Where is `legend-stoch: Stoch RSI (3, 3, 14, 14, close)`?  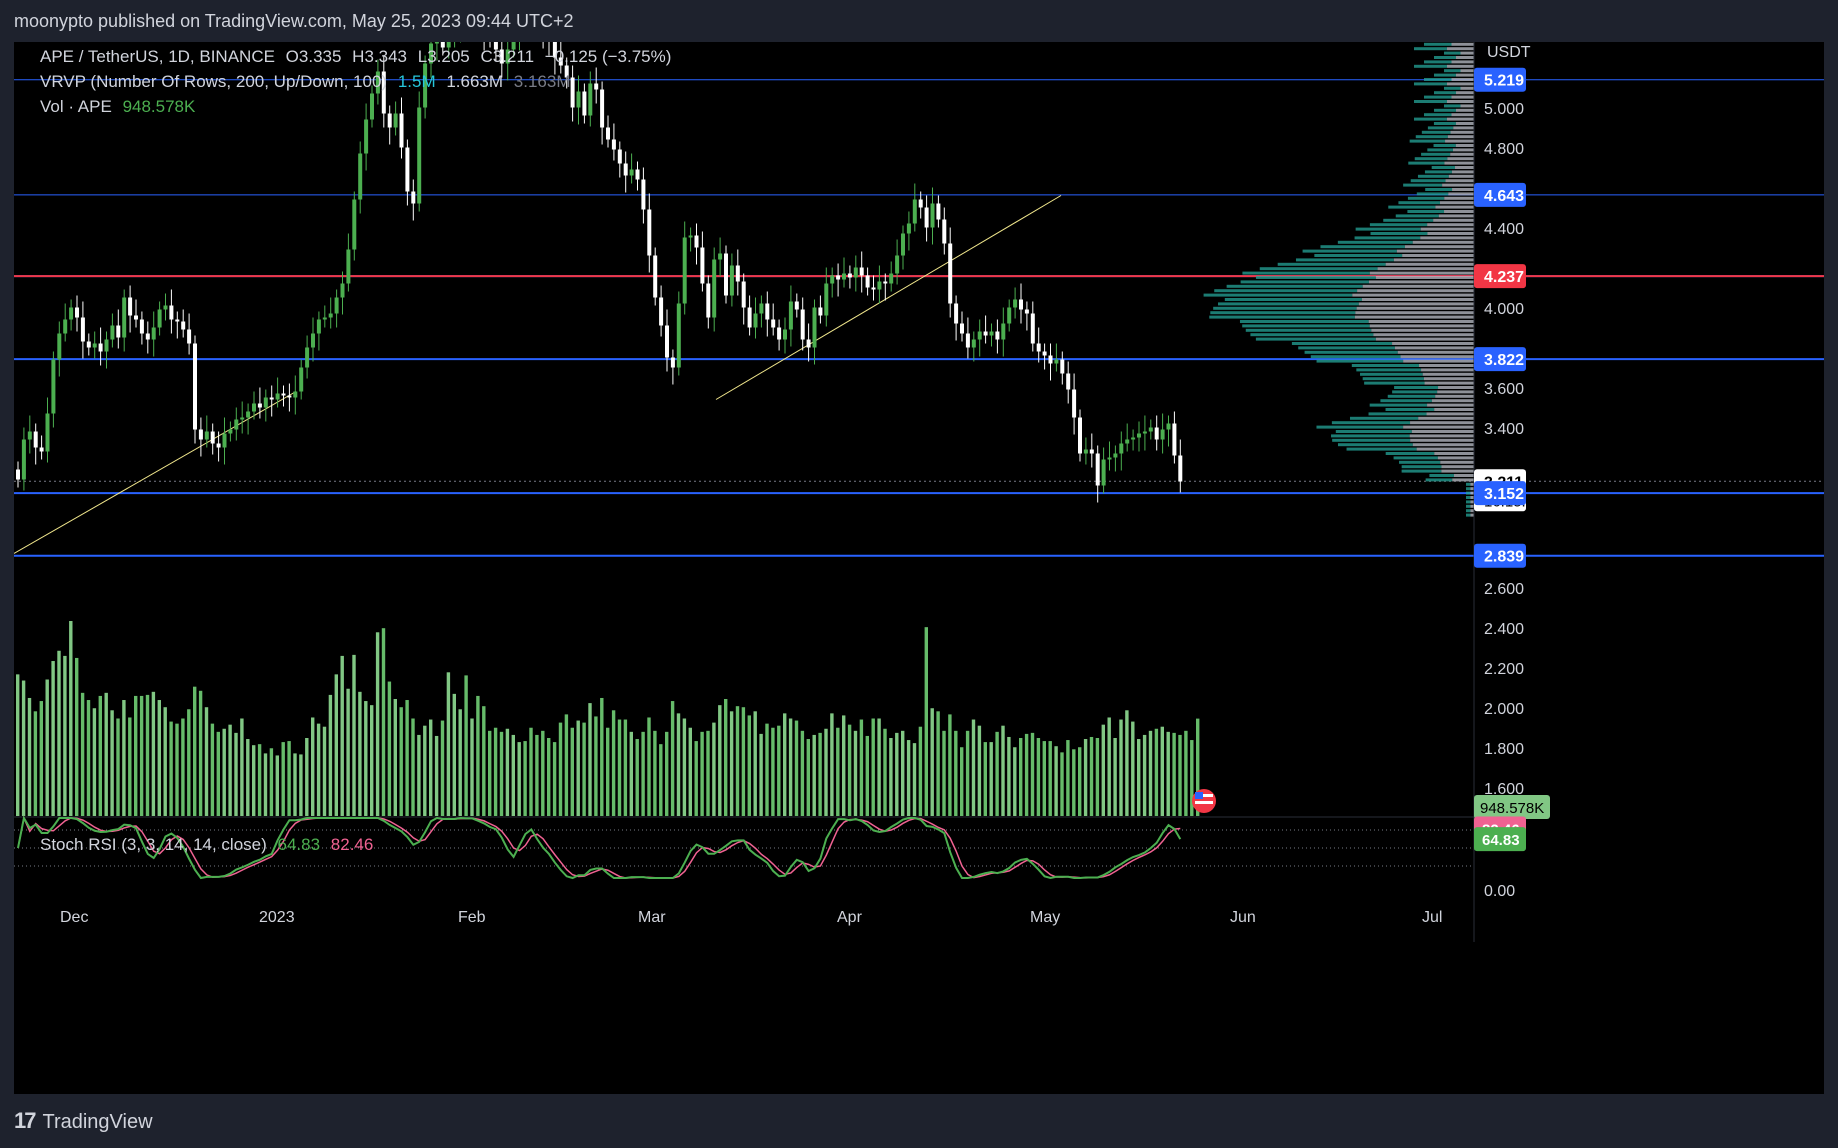
legend-stoch: Stoch RSI (3, 3, 14, 14, close) is located at coordinates (153, 844).